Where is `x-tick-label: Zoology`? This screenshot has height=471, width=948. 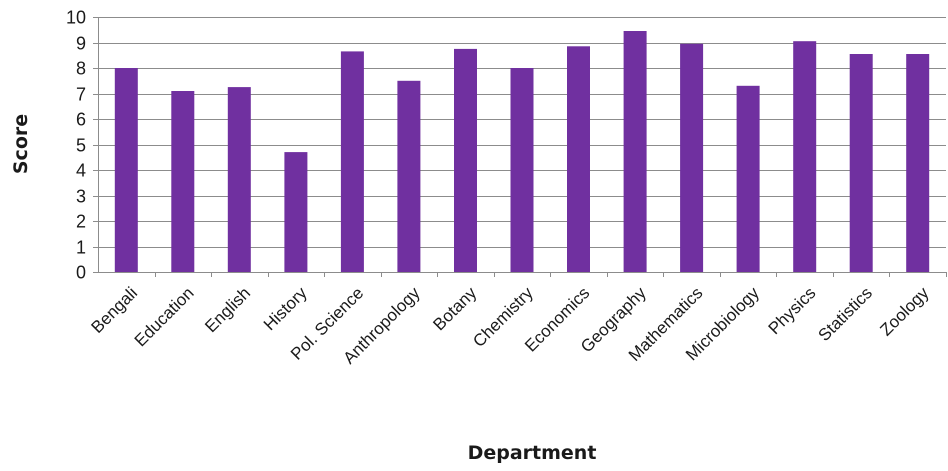
x-tick-label: Zoology is located at coordinates (904, 311).